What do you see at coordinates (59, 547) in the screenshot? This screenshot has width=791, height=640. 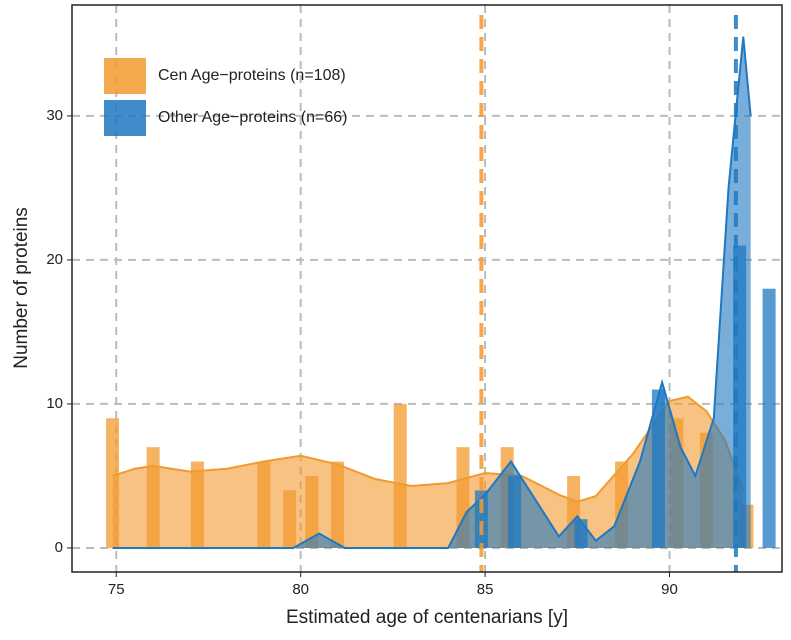 I see `y-tick-label: 0` at bounding box center [59, 547].